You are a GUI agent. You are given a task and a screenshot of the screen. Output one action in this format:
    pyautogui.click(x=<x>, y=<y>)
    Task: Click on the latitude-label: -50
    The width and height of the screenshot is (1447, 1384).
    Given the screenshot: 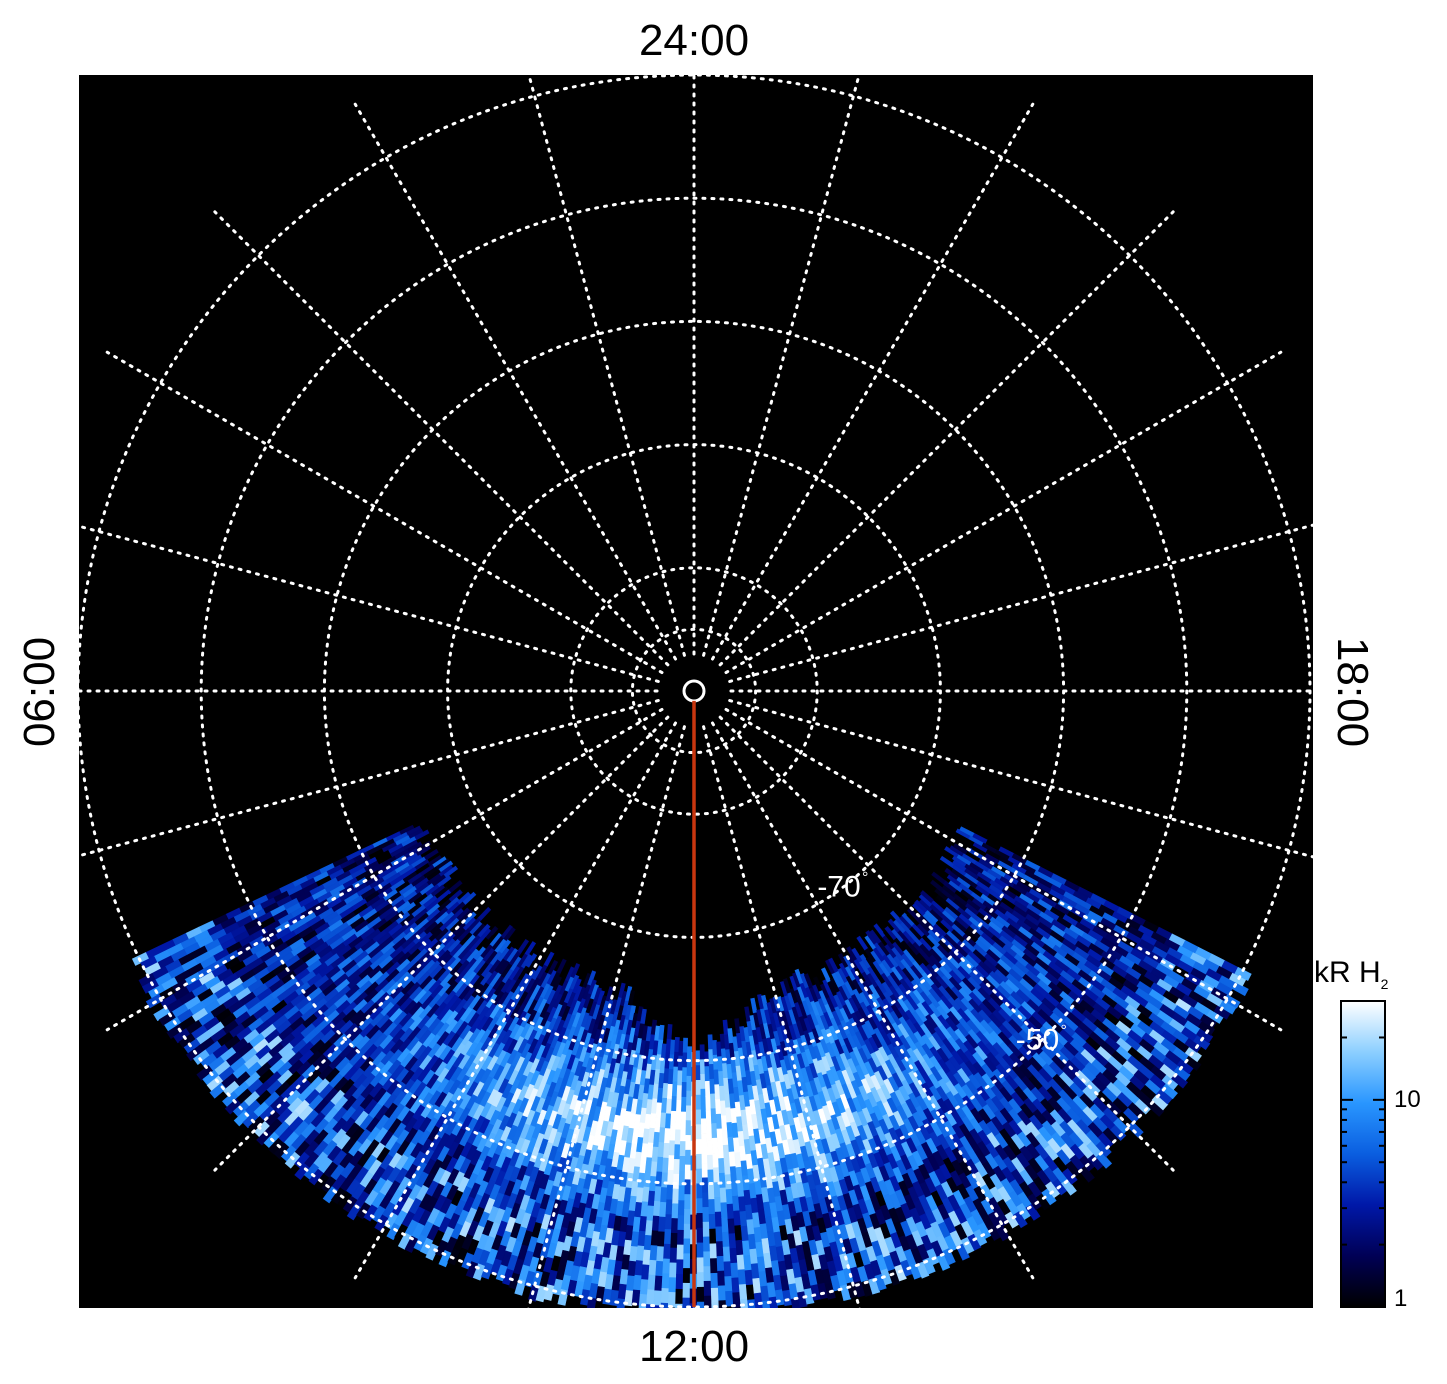 What is the action you would take?
    pyautogui.click(x=1037, y=1039)
    